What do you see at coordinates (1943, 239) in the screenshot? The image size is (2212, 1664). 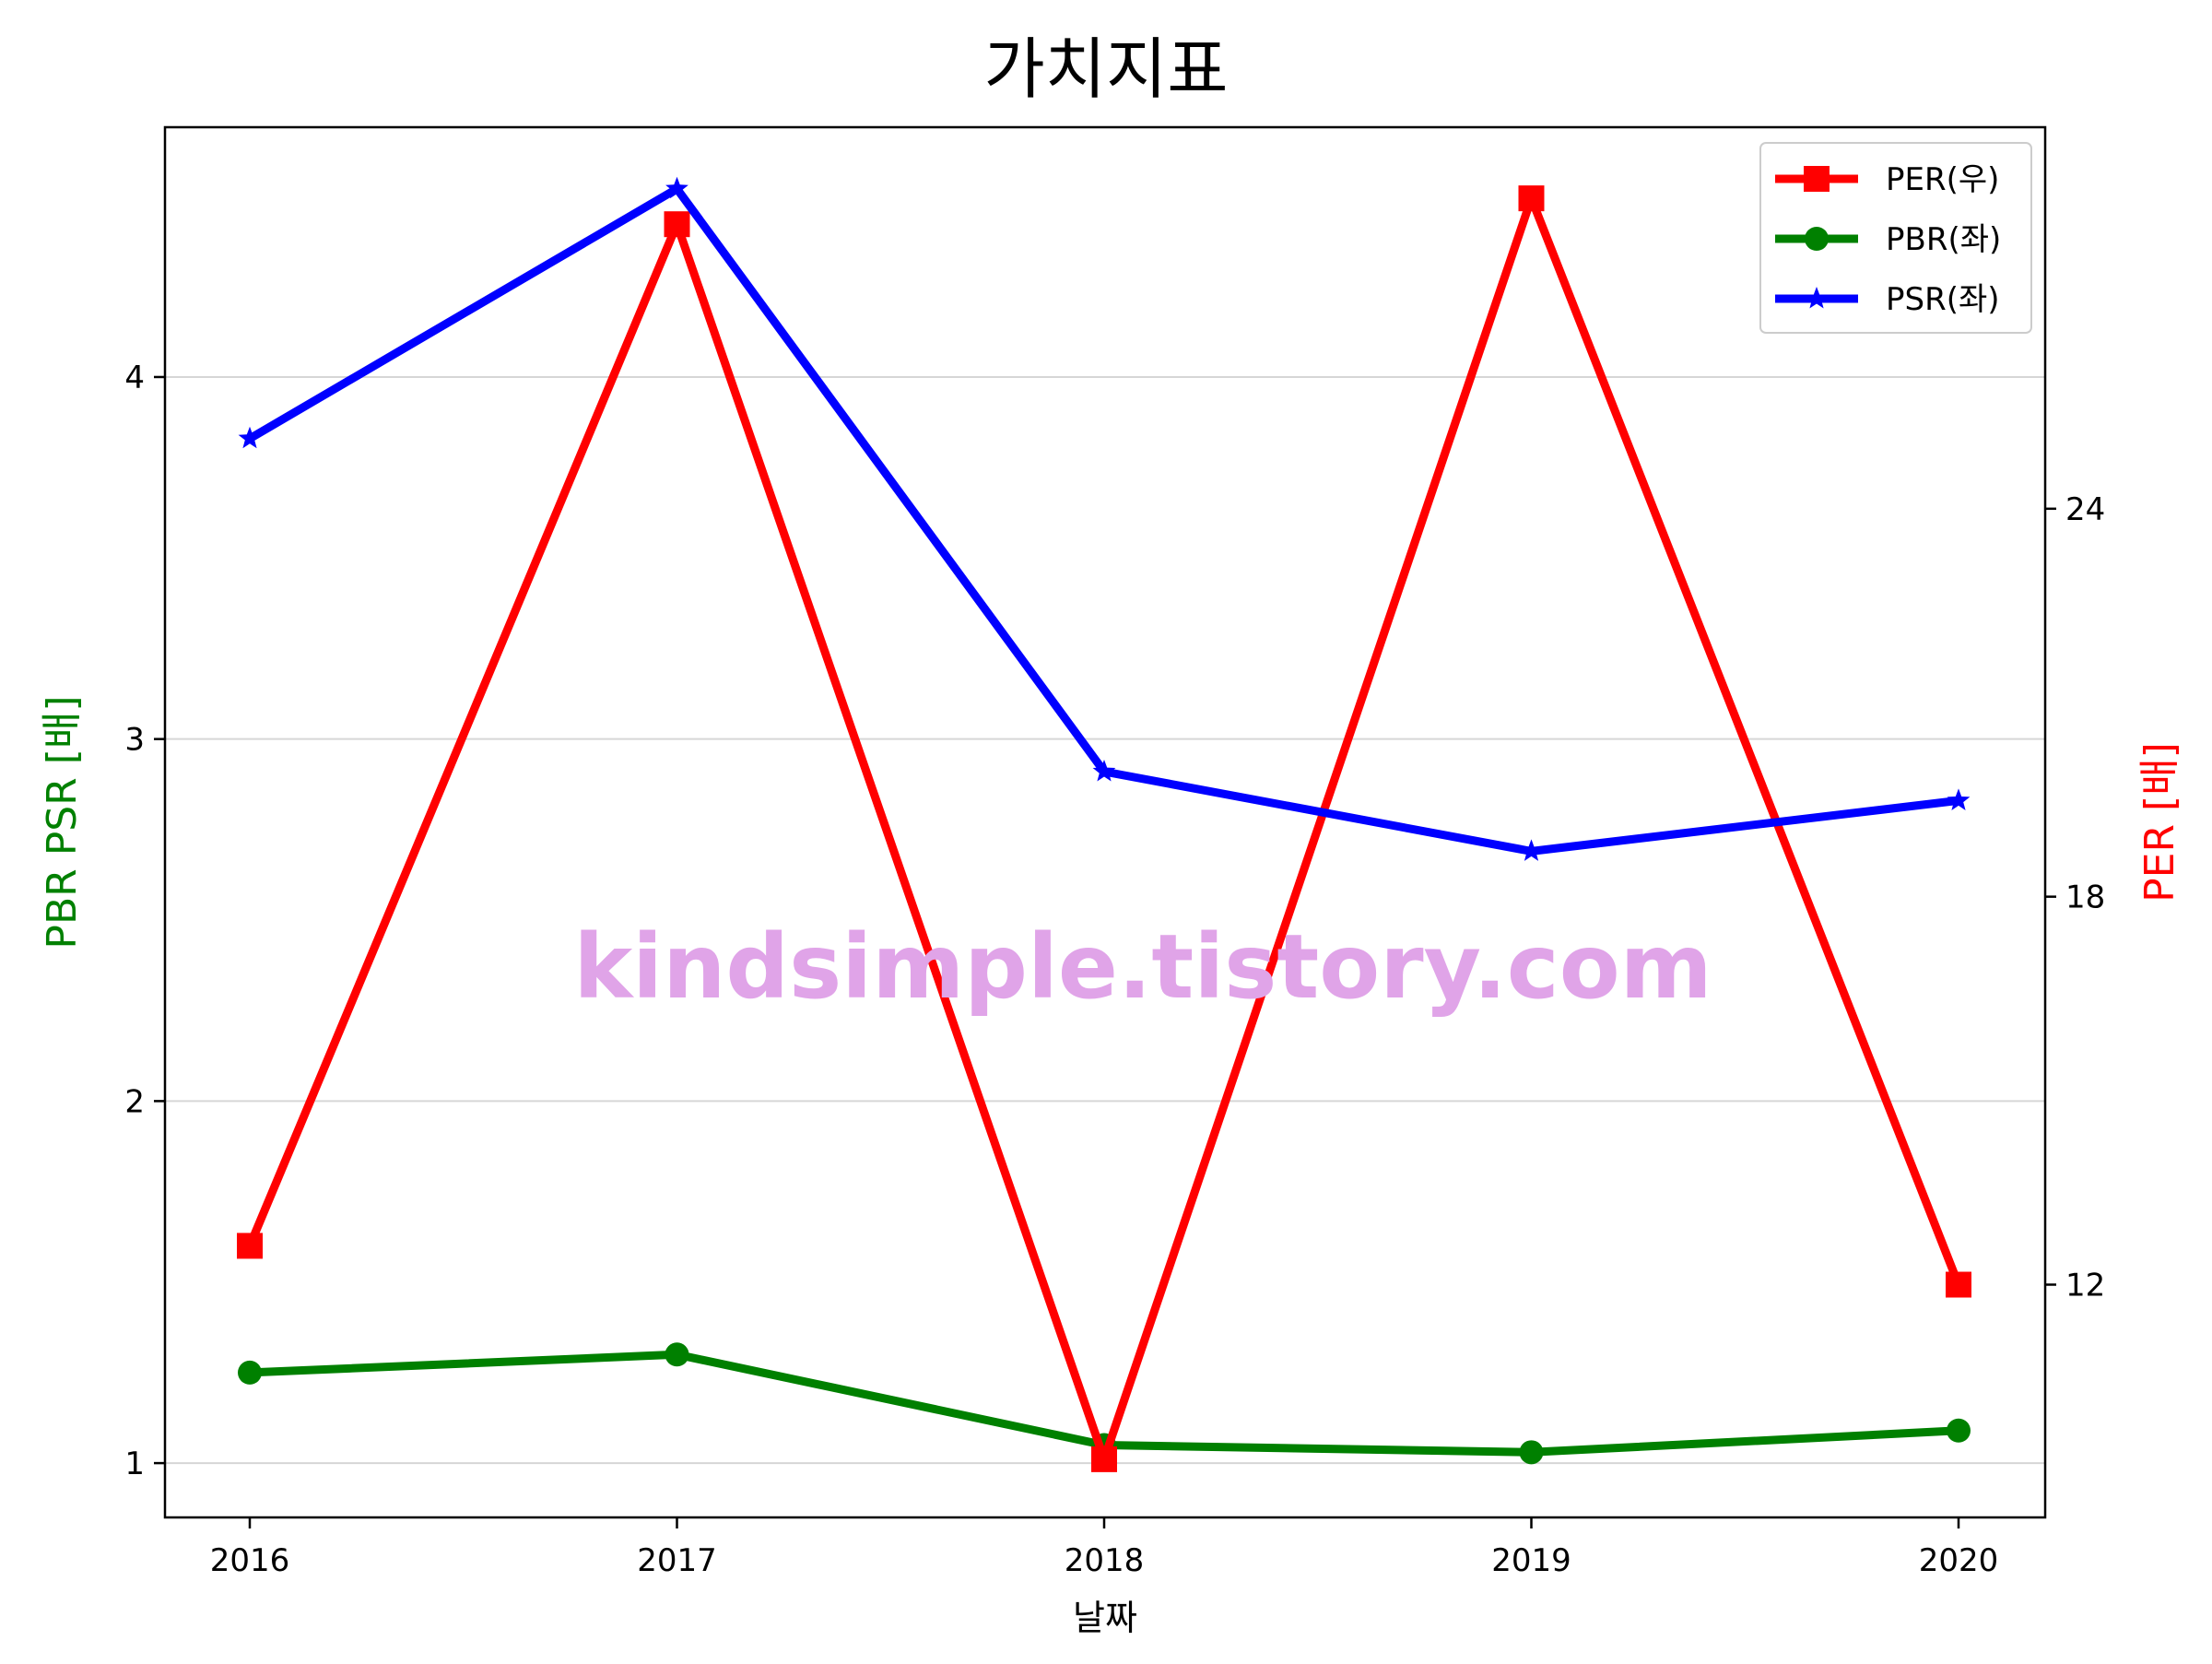 I see `legend-label-pbr: PBR(좌)` at bounding box center [1943, 239].